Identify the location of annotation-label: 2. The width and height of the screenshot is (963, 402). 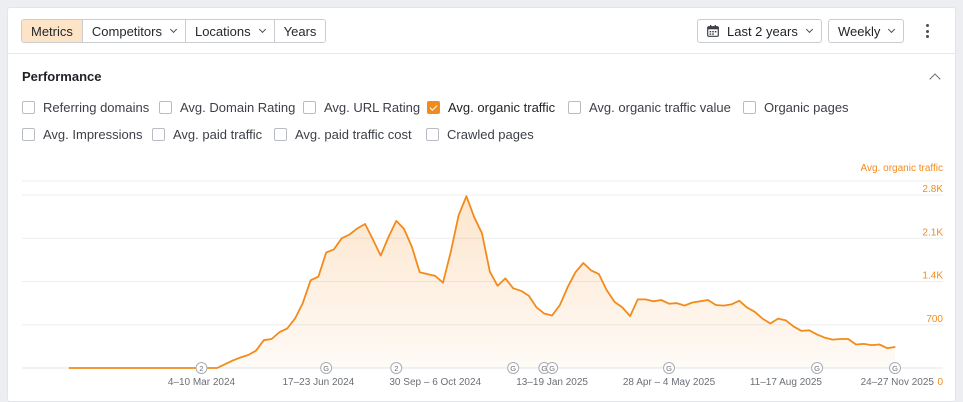
(396, 368).